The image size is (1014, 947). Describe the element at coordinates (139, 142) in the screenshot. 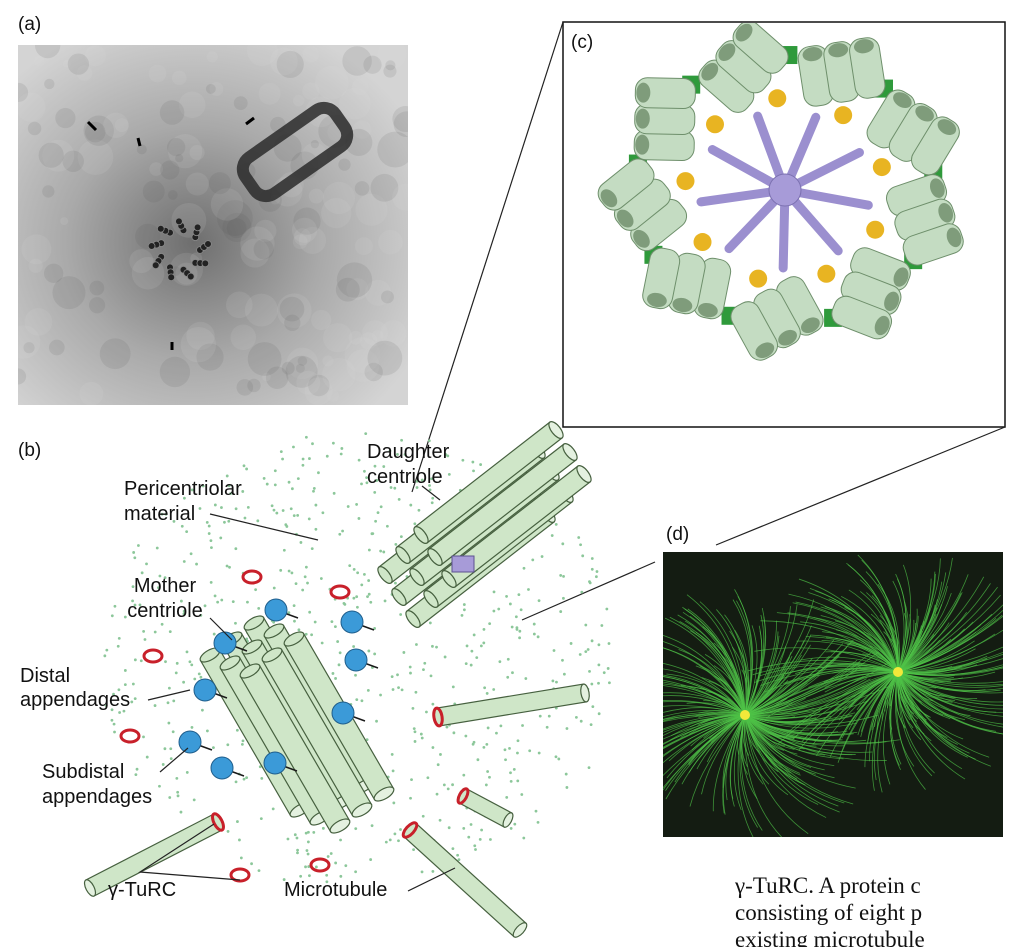

I see `arrow` at that location.